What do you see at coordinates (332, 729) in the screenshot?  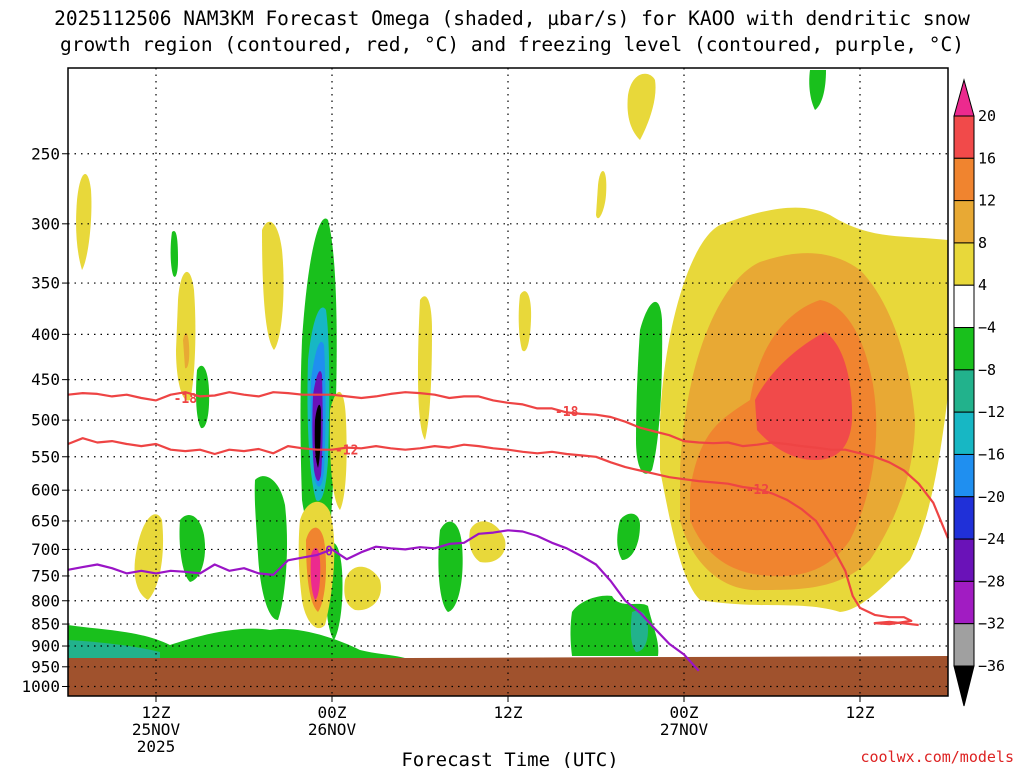 I see `x-tick-label-1-1: 26NOV` at bounding box center [332, 729].